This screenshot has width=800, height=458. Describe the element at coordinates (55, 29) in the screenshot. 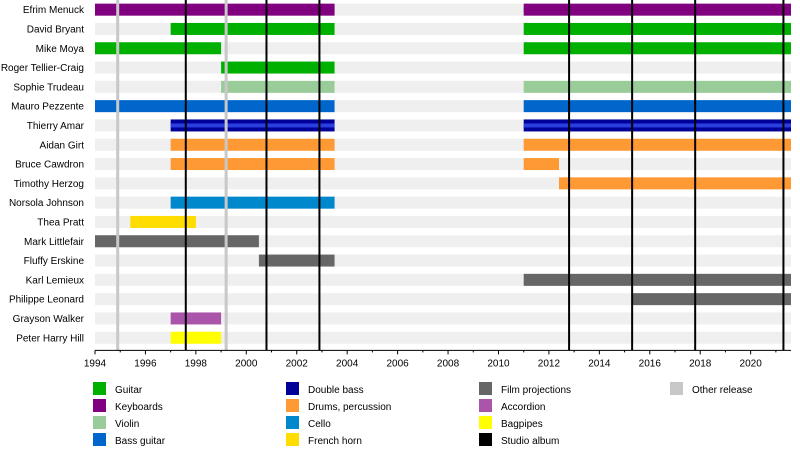

I see `member-name: David Bryant` at that location.